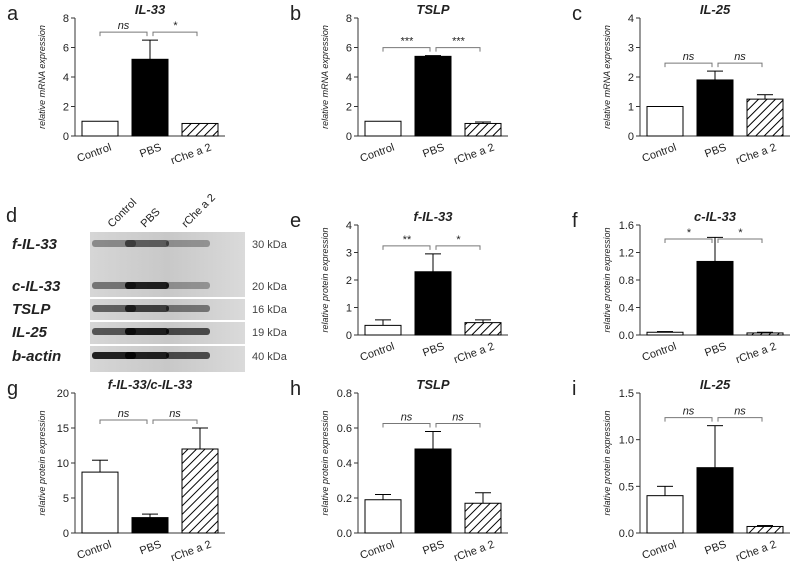 The height and width of the screenshot is (566, 800). Describe the element at coordinates (150, 384) in the screenshot. I see `chart-title: f-IL-33/c-IL-33` at that location.